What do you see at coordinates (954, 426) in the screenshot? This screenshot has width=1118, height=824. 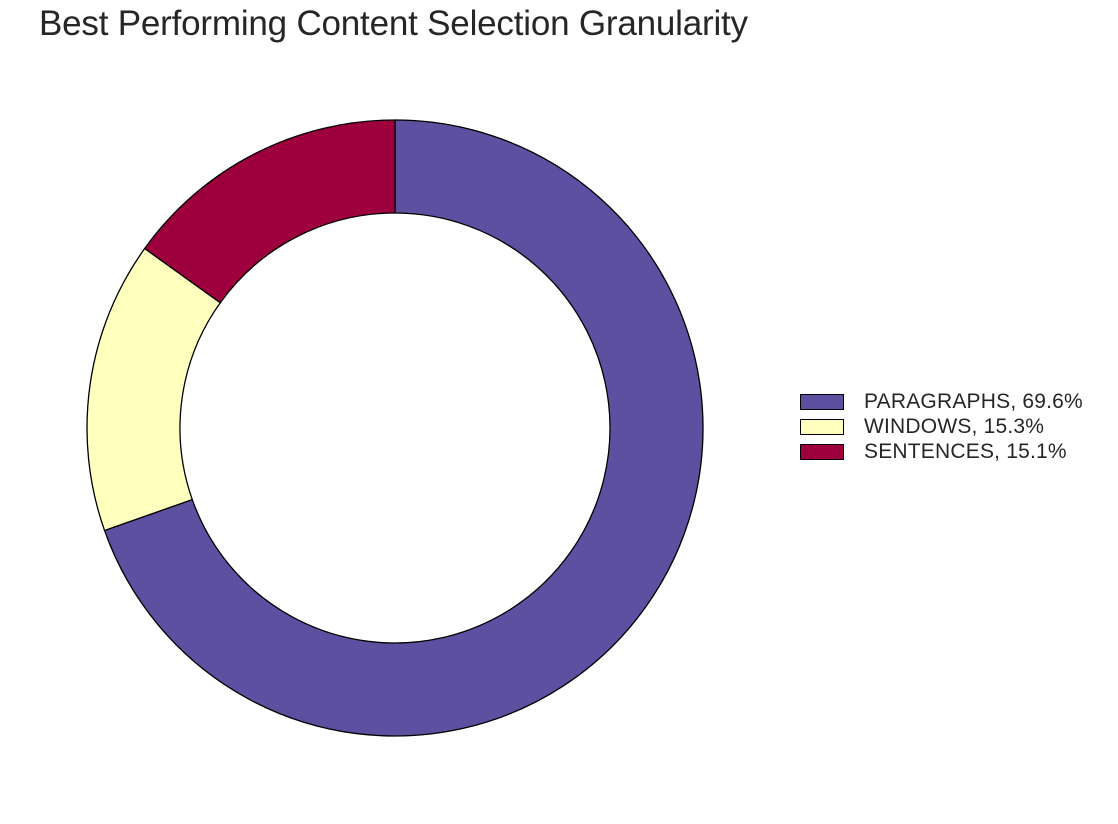 I see `legend-label-windows: WINDOWS, 15.3%` at bounding box center [954, 426].